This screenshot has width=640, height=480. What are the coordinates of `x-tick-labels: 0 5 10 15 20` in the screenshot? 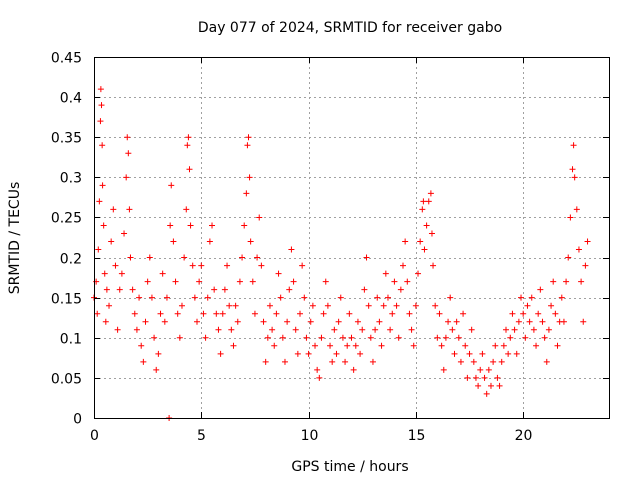 It's located at (311, 436).